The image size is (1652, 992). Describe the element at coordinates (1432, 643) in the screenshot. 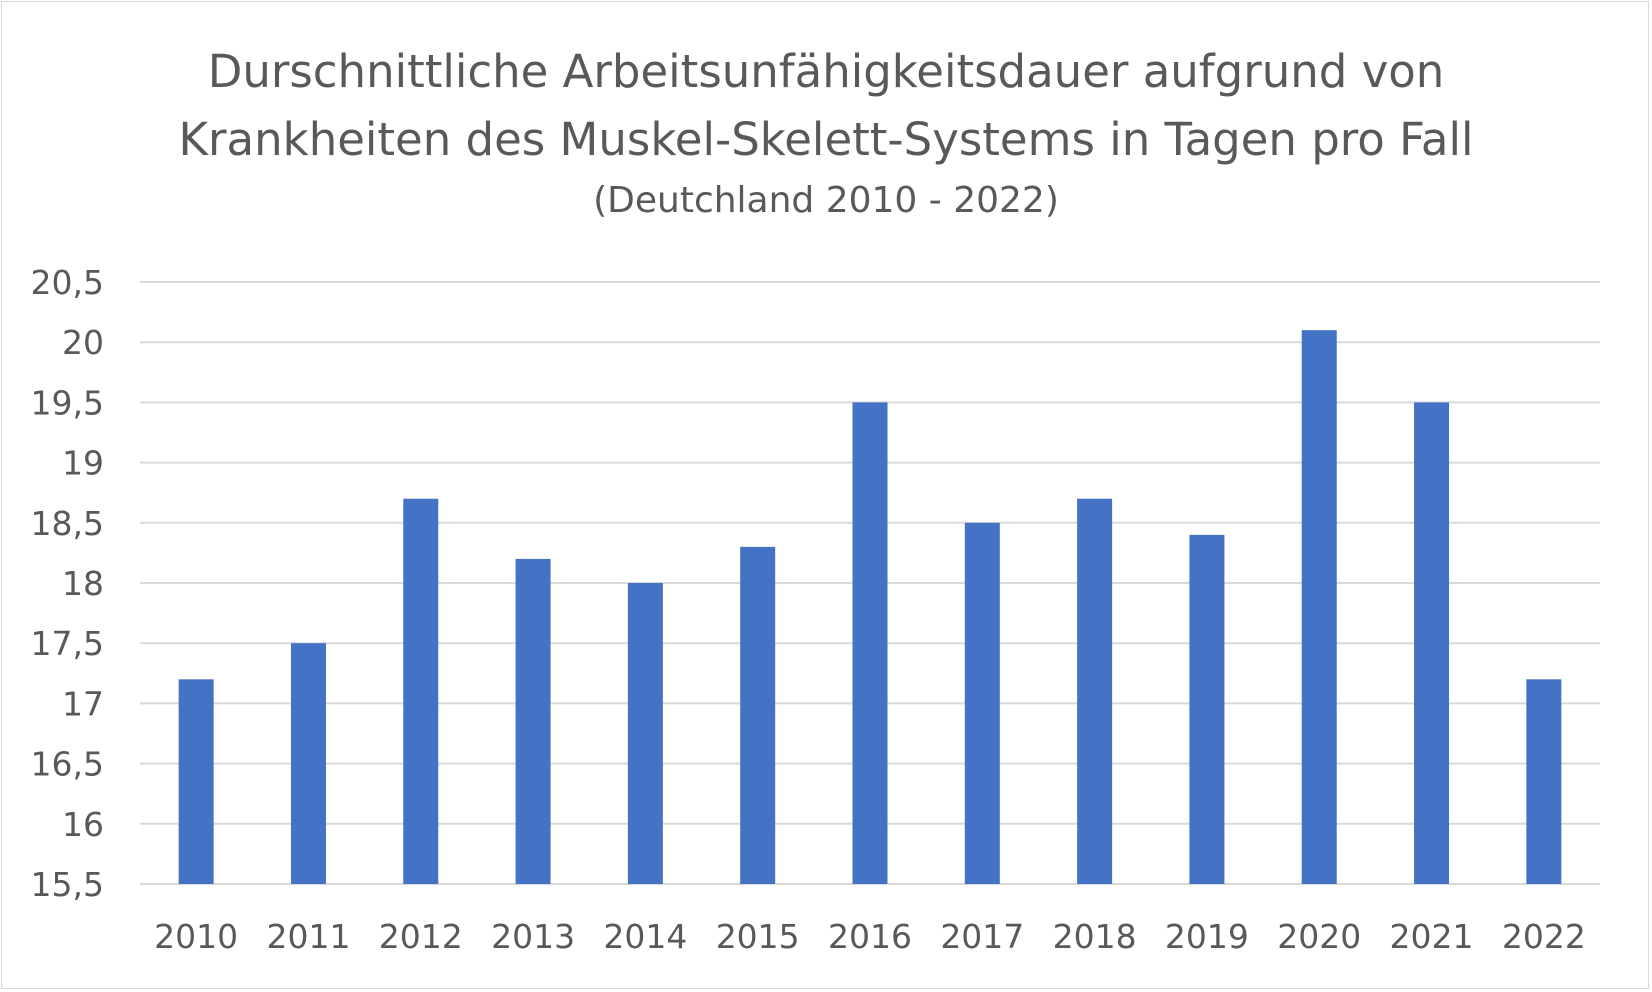

I see `bar-2021` at that location.